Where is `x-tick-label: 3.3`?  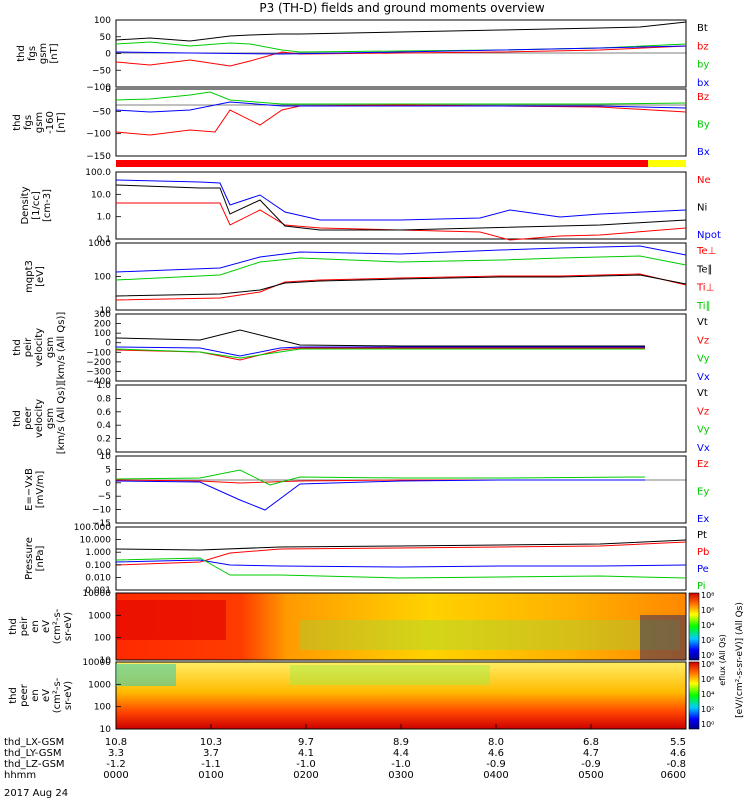 x-tick-label: 3.3 is located at coordinates (116, 753).